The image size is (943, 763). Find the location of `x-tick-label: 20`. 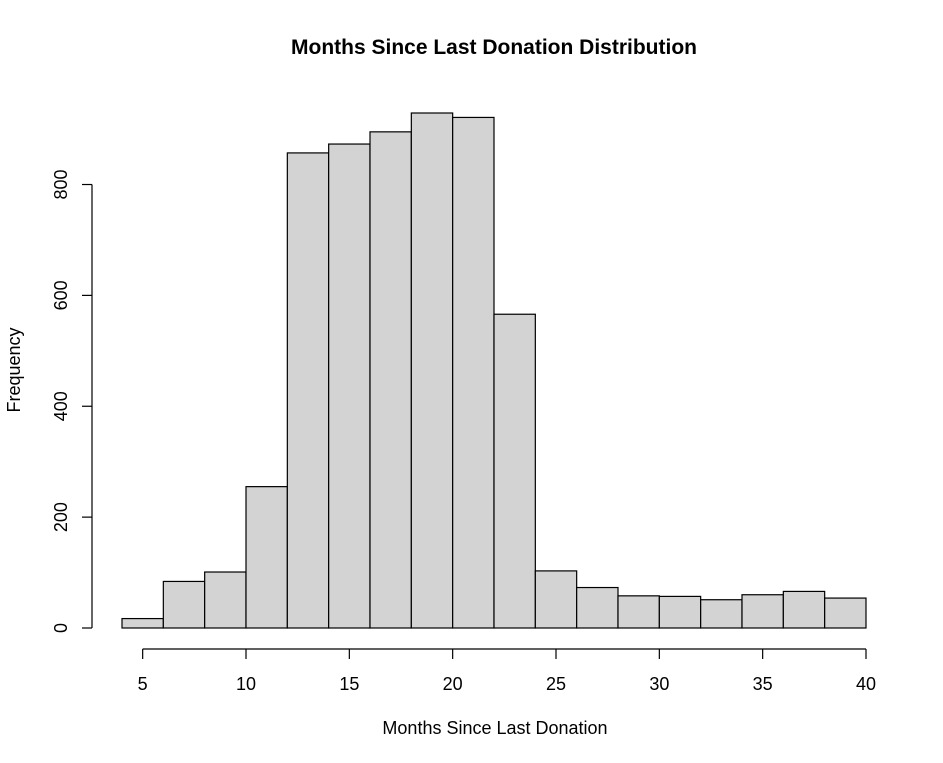

x-tick-label: 20 is located at coordinates (453, 684).